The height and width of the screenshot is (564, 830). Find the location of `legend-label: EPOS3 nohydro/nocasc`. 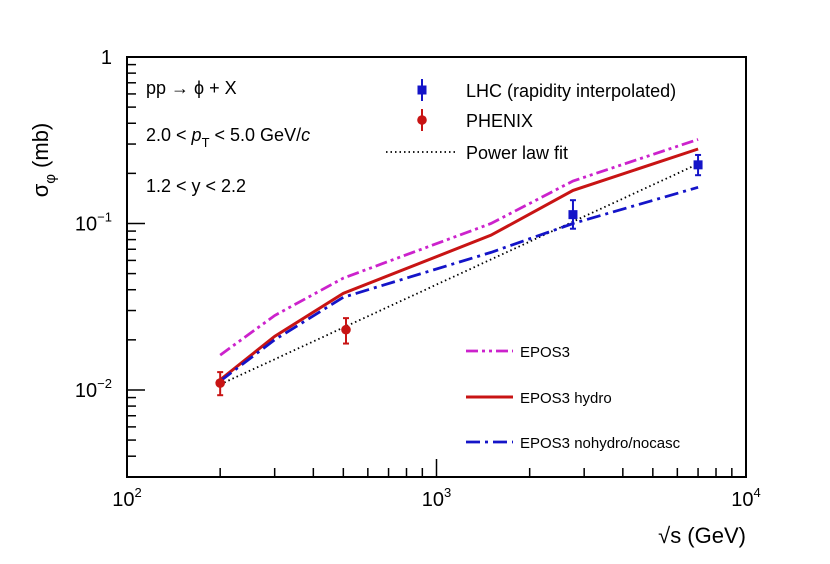

legend-label: EPOS3 nohydro/nocasc is located at coordinates (600, 443).